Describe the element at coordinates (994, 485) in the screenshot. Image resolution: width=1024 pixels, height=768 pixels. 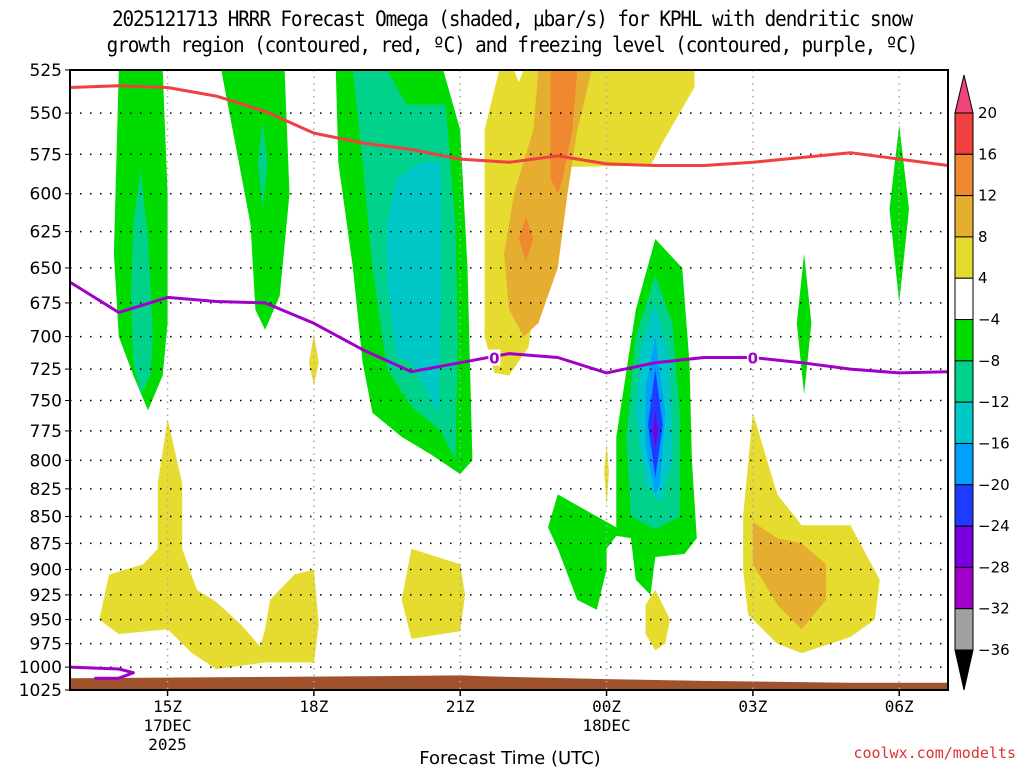
I see `colorbar-label: −20` at that location.